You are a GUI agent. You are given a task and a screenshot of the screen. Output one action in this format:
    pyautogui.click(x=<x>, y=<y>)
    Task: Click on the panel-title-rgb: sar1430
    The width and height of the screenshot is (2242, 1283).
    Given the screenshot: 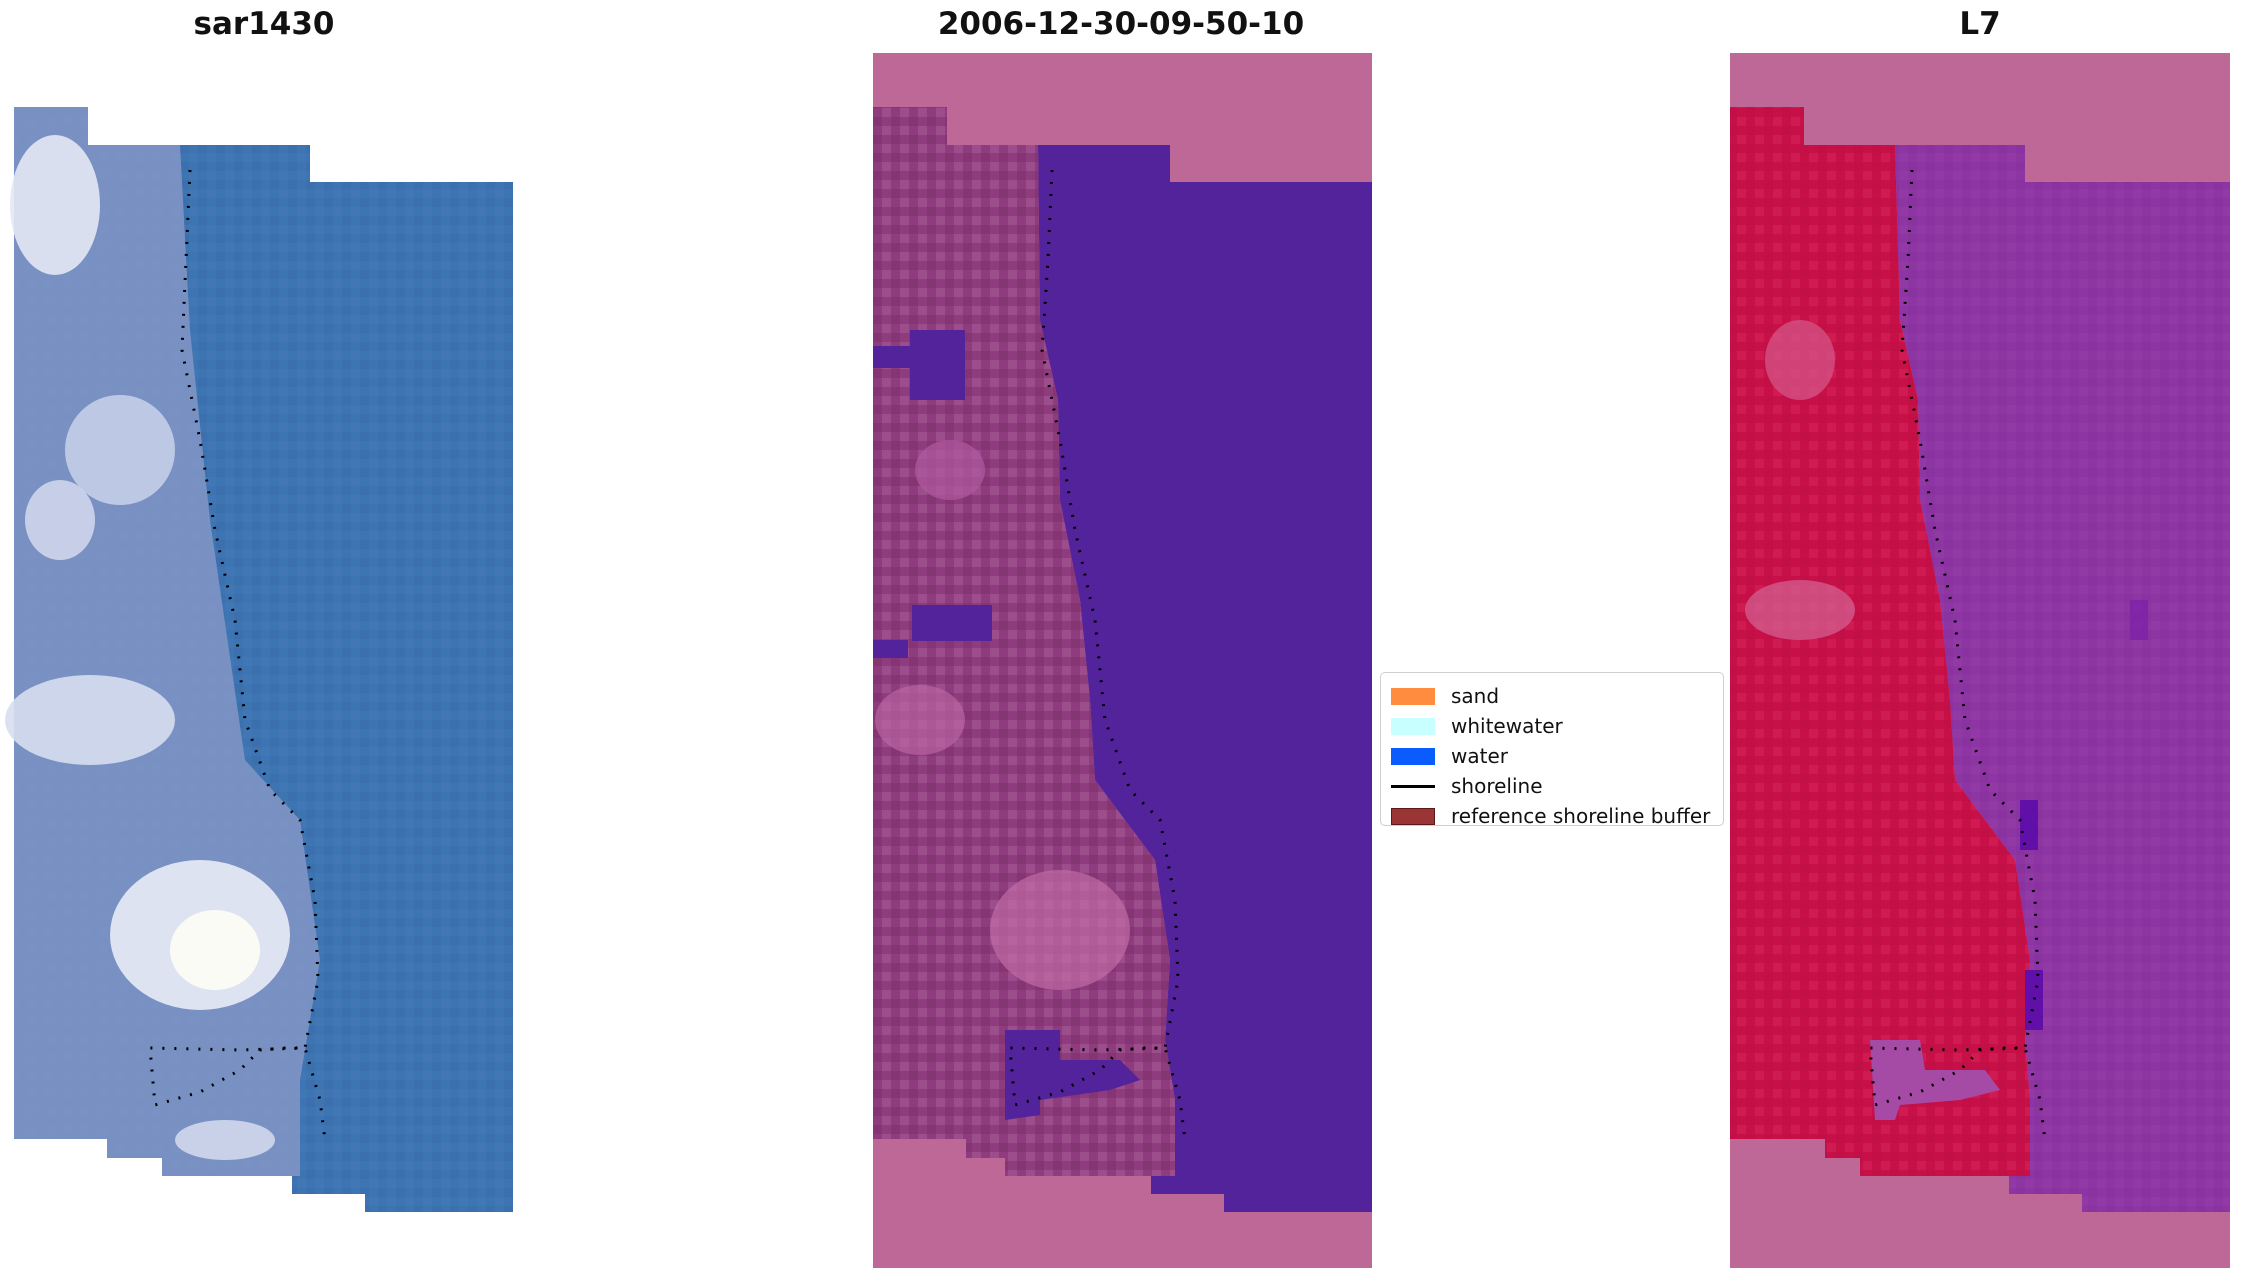 What is the action you would take?
    pyautogui.click(x=264, y=24)
    